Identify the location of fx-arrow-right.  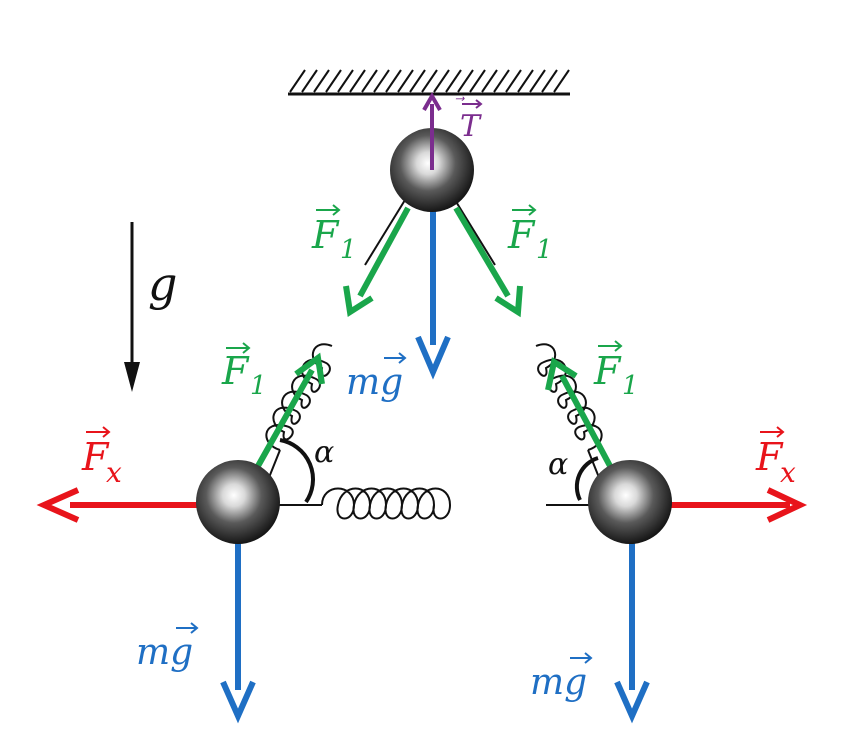
(738, 505).